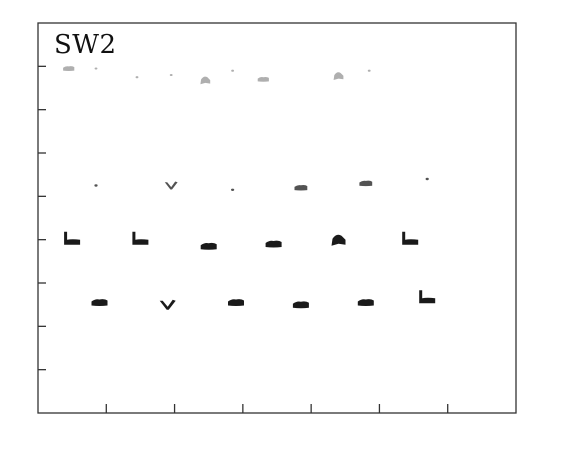  I want to click on panel-label: SW2, so click(85, 45).